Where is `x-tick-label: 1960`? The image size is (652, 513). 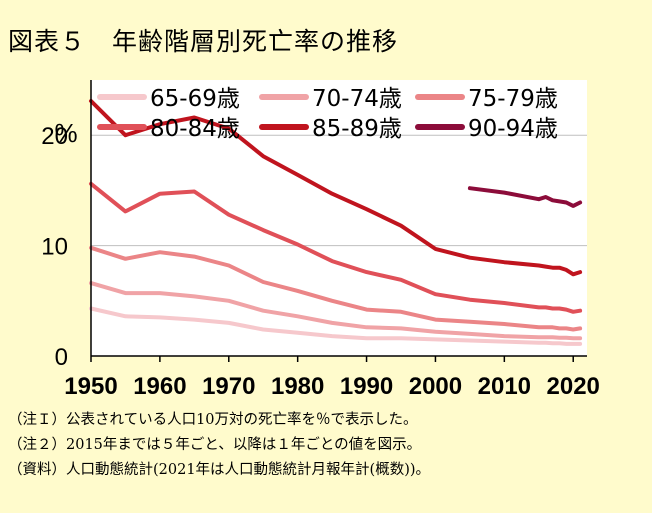 x-tick-label: 1960 is located at coordinates (159, 386).